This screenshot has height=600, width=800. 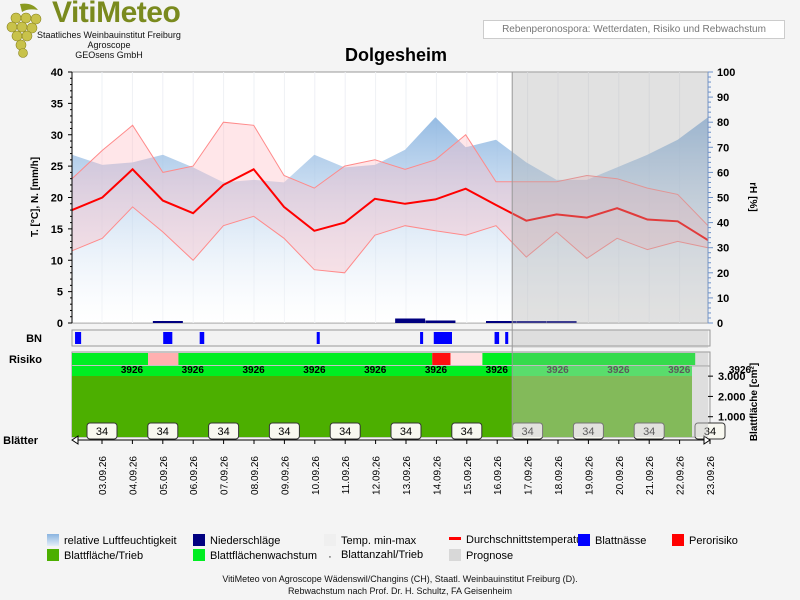 I want to click on legend-label: Durchschnittstemperatur, so click(x=526, y=540).